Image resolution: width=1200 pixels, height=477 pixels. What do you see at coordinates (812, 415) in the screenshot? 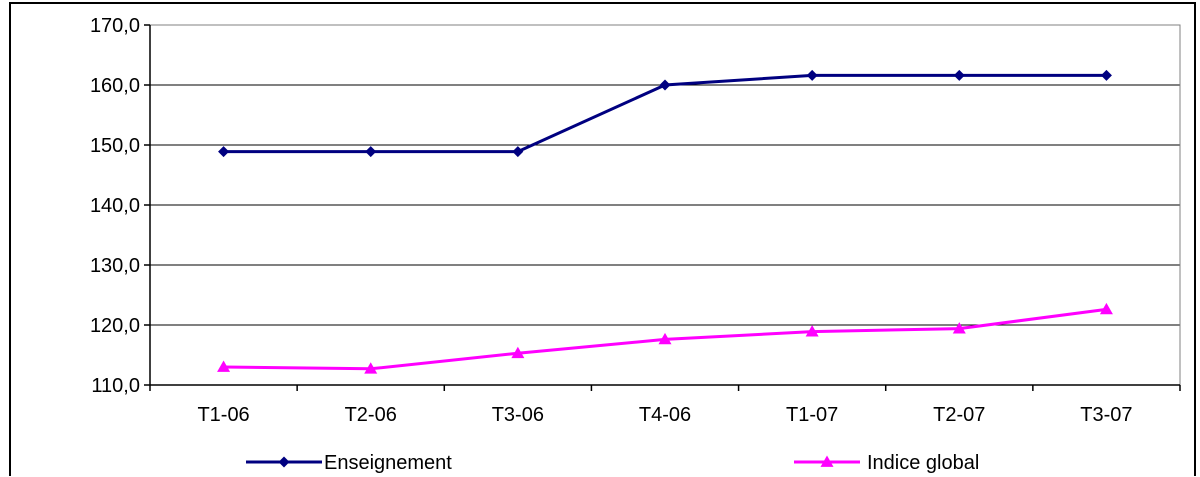
I see `x-tick-label: T1-07` at bounding box center [812, 415].